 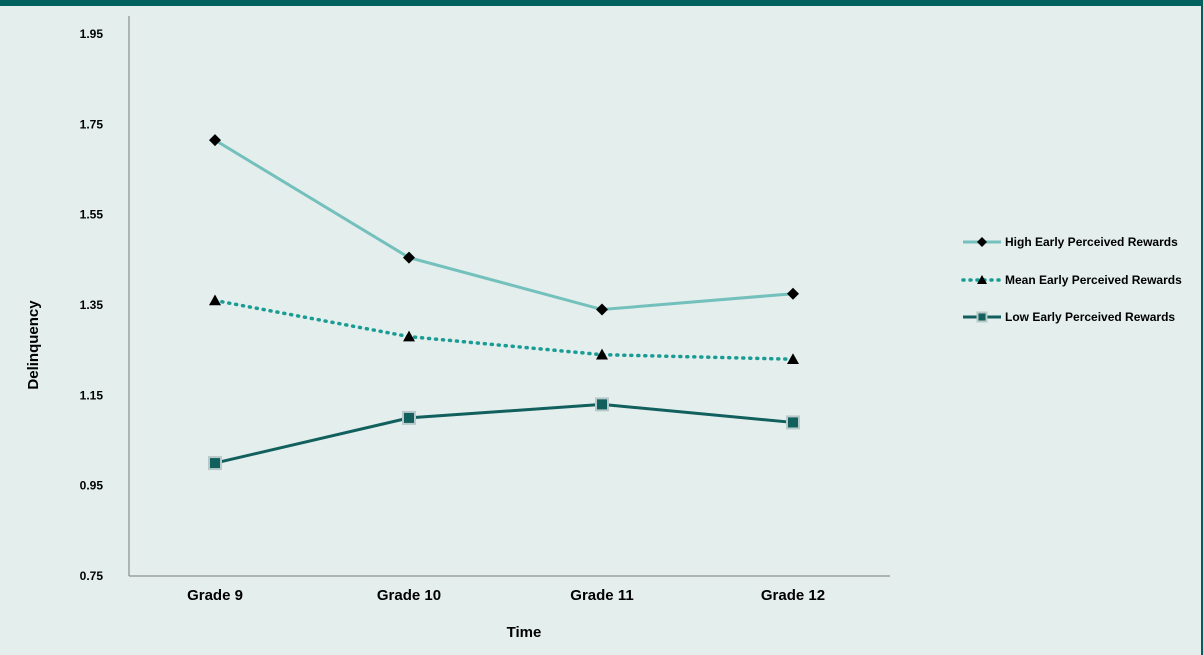 I want to click on series-diamond, so click(x=504, y=225).